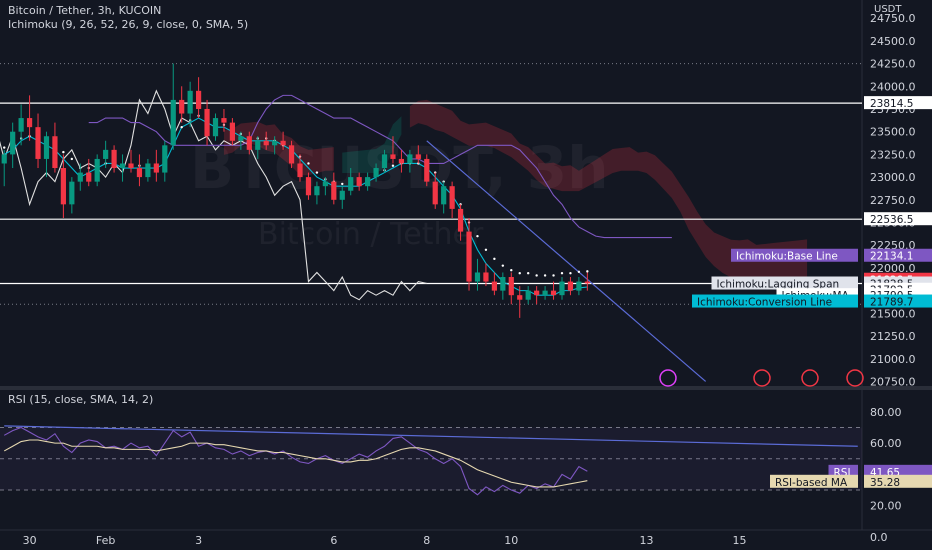 This screenshot has width=932, height=550. Describe the element at coordinates (893, 132) in the screenshot. I see `price-axis-tick: 23500.0` at that location.